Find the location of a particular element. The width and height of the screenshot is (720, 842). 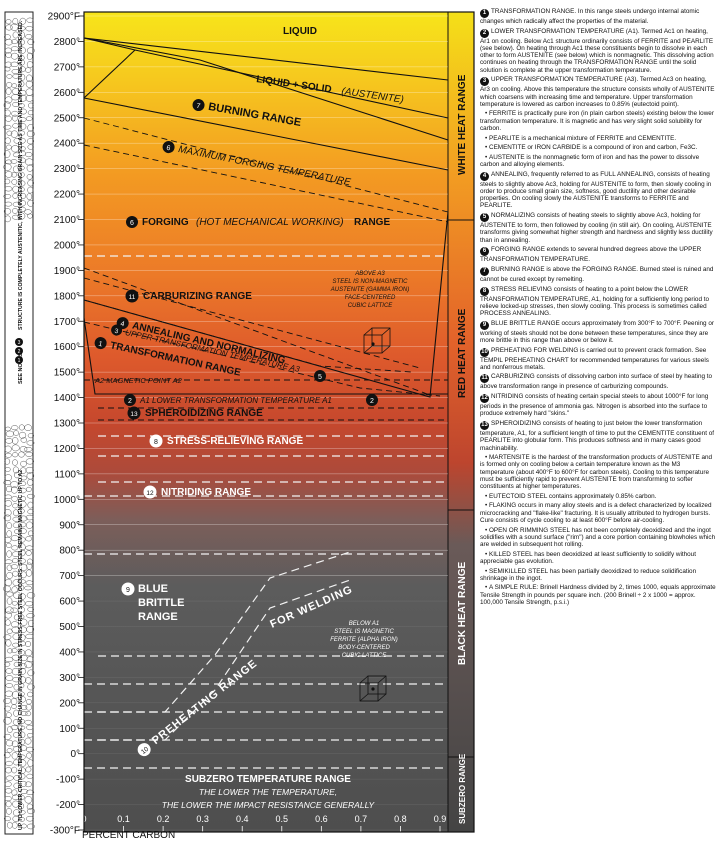

x-tick-label: 0.4 is located at coordinates (242, 819).